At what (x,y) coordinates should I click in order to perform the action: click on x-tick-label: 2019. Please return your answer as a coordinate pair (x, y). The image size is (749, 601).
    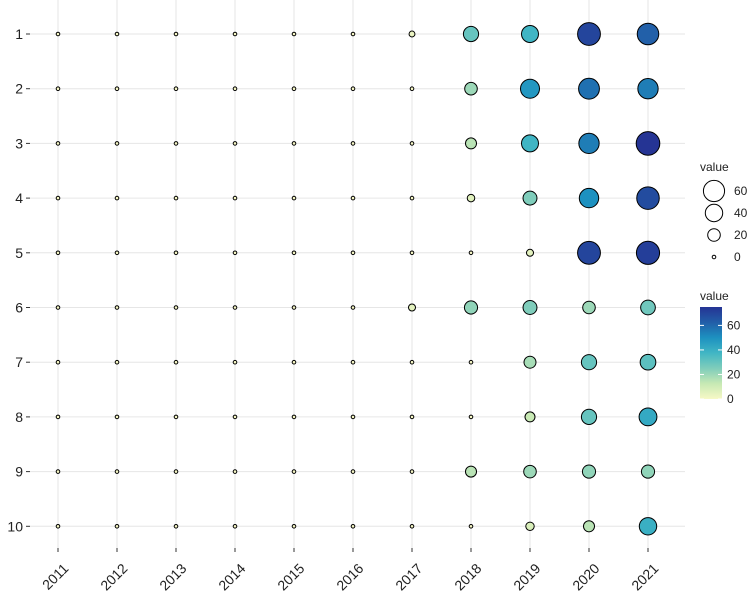
    Looking at the image, I should click on (526, 576).